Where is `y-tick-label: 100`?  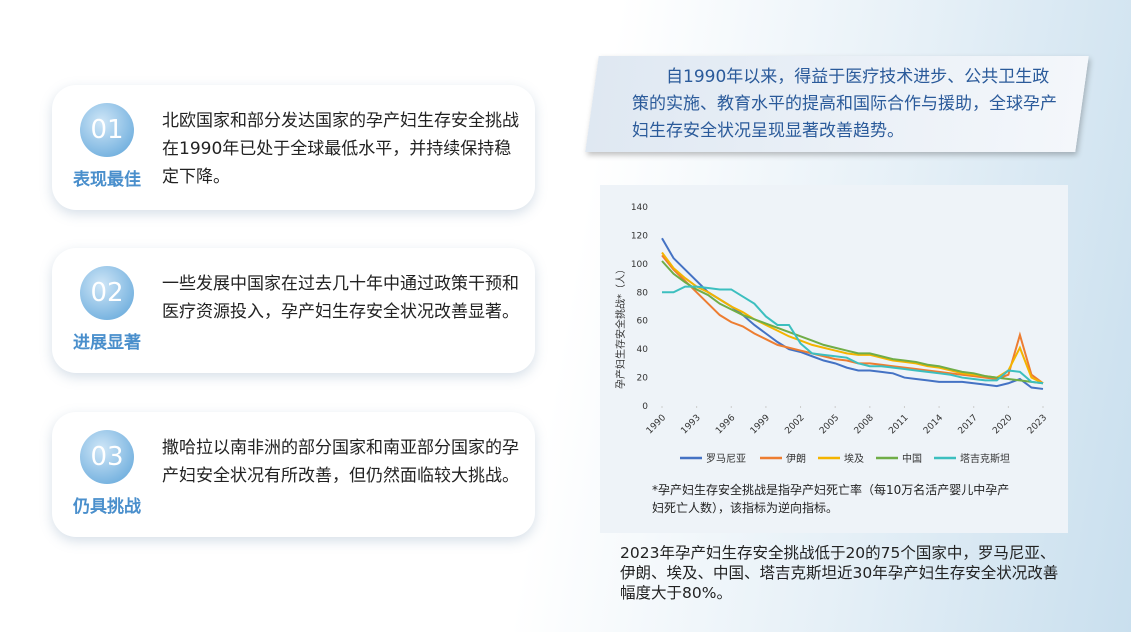
y-tick-label: 100 is located at coordinates (639, 265).